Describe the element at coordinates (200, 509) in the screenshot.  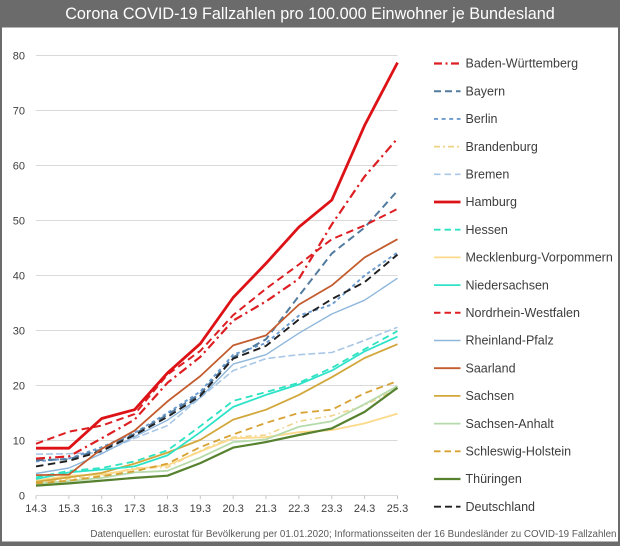
I see `svg-text: 19.3` at that location.